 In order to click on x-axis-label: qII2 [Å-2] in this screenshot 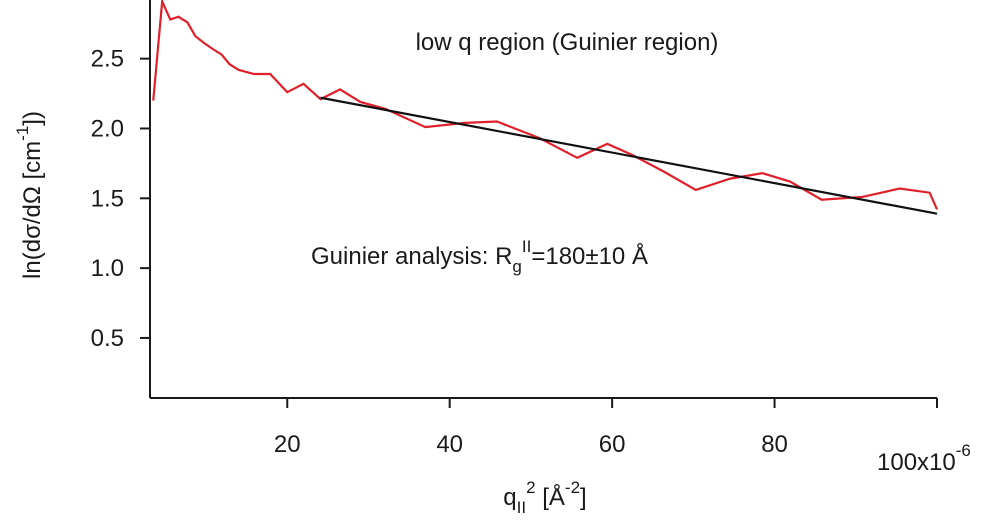, I will do `click(544, 497)`.